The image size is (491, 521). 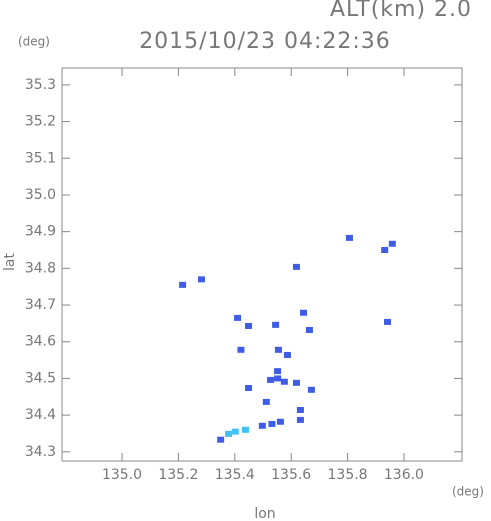 I want to click on y-tick-label: 35.0, so click(x=40, y=195).